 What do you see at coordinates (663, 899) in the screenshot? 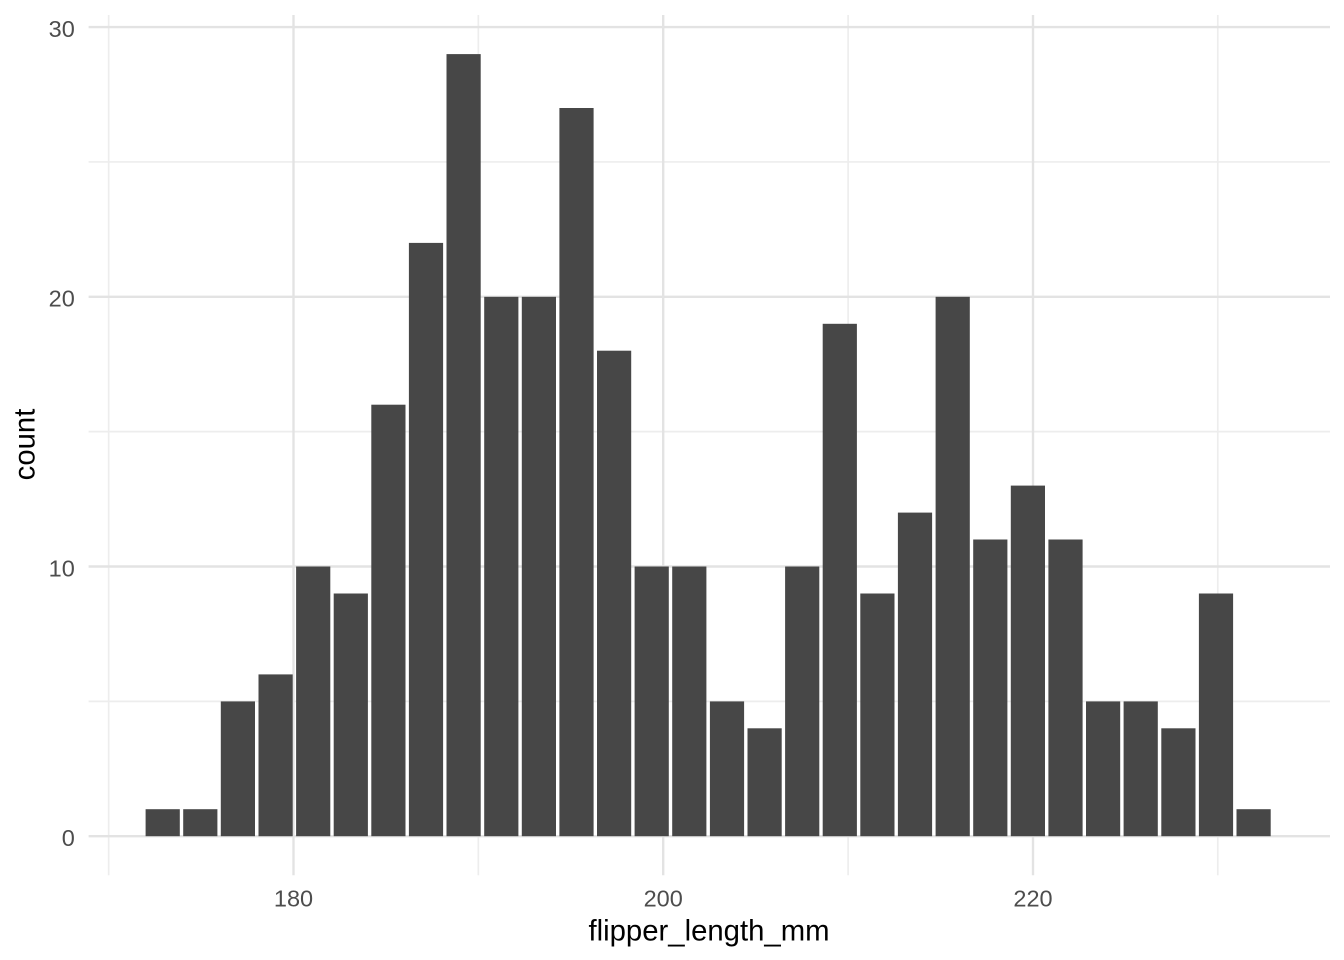
I see `svg-text: 200` at bounding box center [663, 899].